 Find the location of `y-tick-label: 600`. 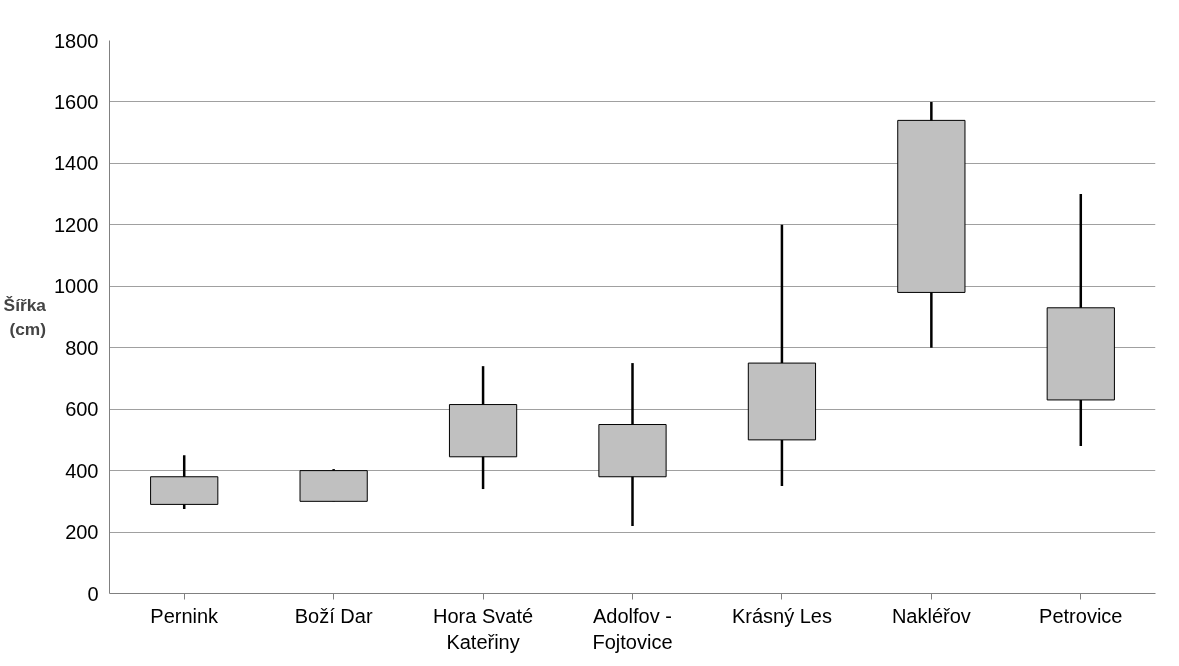

y-tick-label: 600 is located at coordinates (82, 409).